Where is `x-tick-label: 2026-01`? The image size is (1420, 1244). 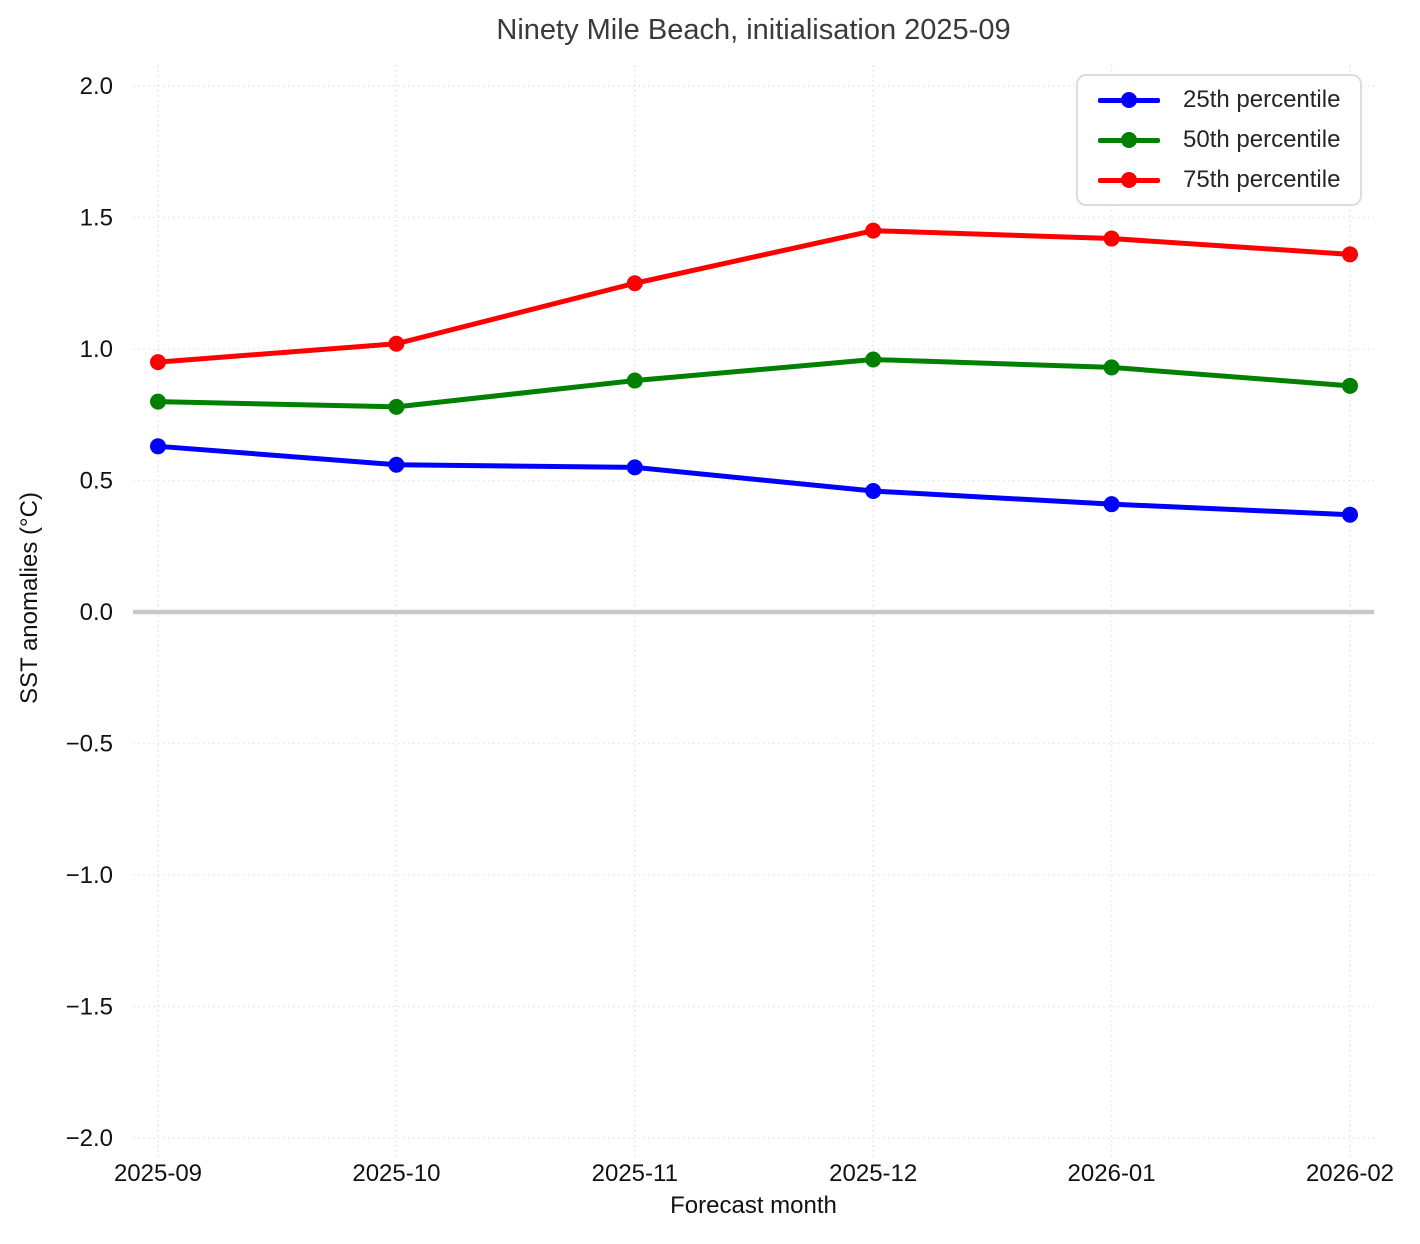 x-tick-label: 2026-01 is located at coordinates (1112, 1173).